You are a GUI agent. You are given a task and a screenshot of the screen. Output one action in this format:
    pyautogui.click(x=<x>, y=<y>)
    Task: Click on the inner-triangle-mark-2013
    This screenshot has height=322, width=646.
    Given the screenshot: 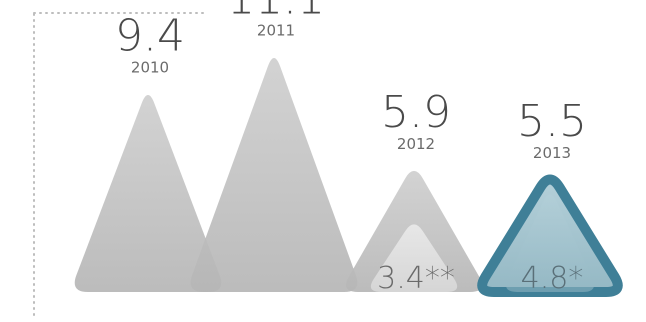 What is the action you would take?
    pyautogui.click(x=550, y=243)
    